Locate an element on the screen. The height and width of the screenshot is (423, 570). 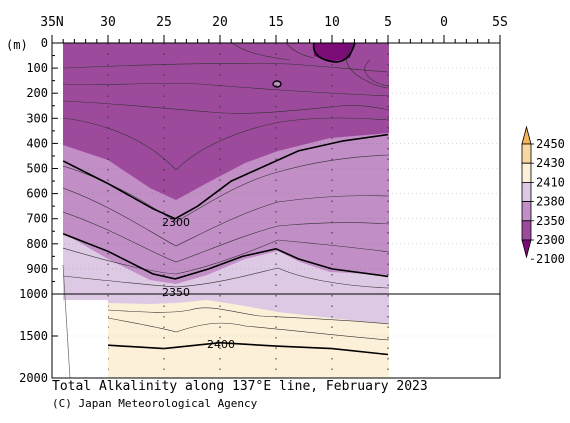
contour-label-2300: 2300 is located at coordinates (176, 222).